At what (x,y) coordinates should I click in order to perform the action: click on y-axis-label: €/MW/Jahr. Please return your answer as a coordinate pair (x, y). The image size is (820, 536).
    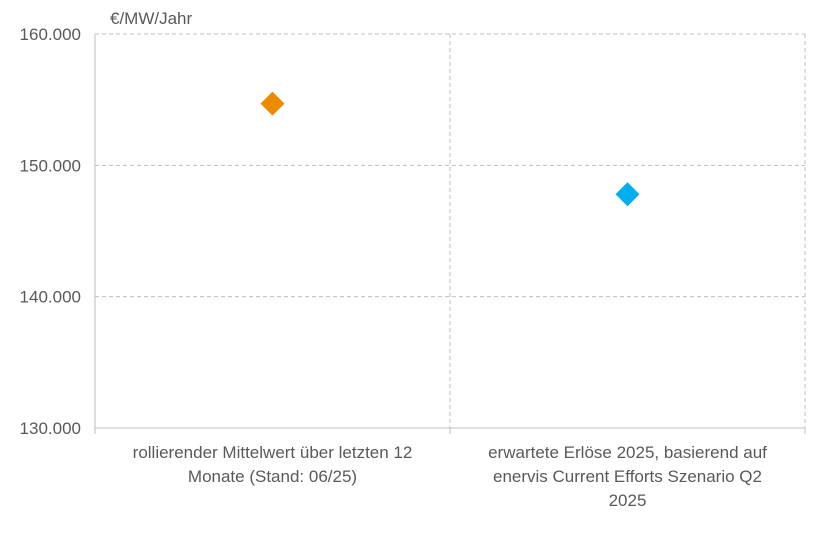
    Looking at the image, I should click on (151, 18).